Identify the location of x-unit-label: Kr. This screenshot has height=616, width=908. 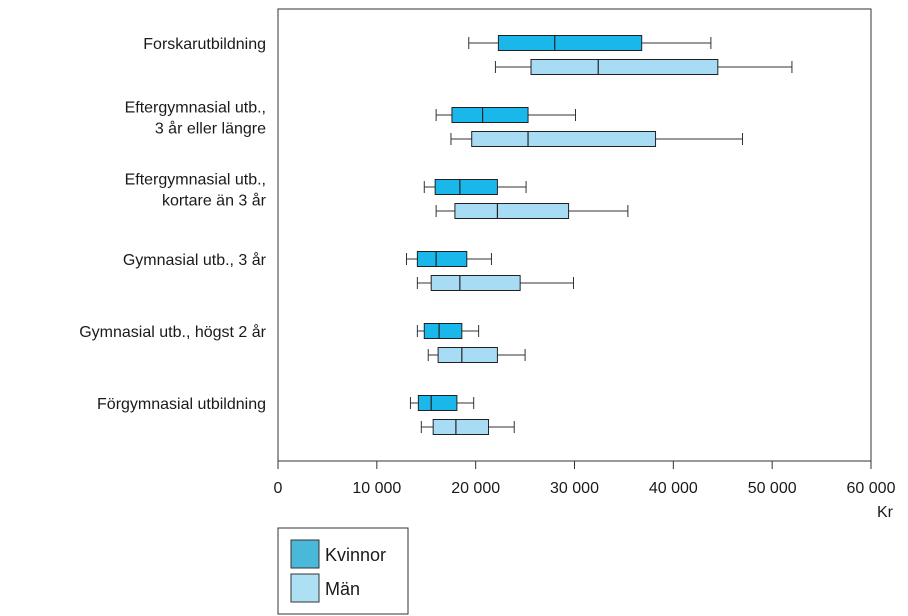
(885, 512).